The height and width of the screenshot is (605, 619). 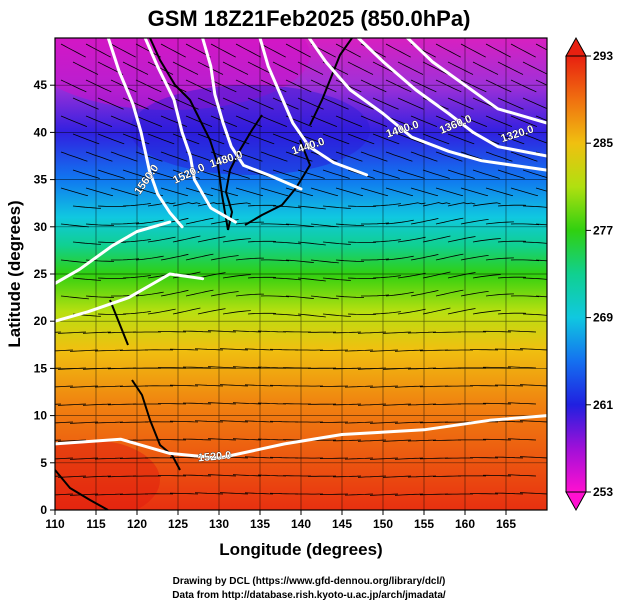 What do you see at coordinates (309, 18) in the screenshot?
I see `map-title: GSM 18Z21Feb2025 (850.0hPa)` at bounding box center [309, 18].